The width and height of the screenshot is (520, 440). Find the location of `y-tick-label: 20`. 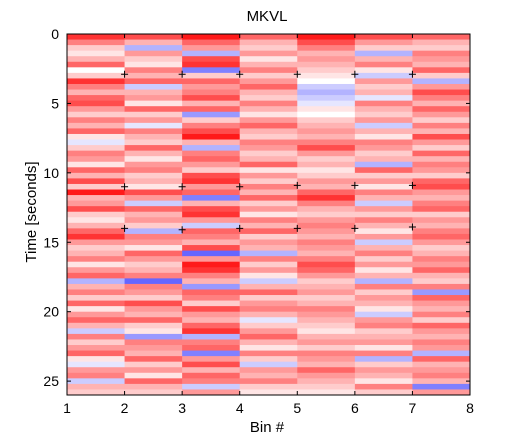

y-tick-label: 20 is located at coordinates (51, 312).